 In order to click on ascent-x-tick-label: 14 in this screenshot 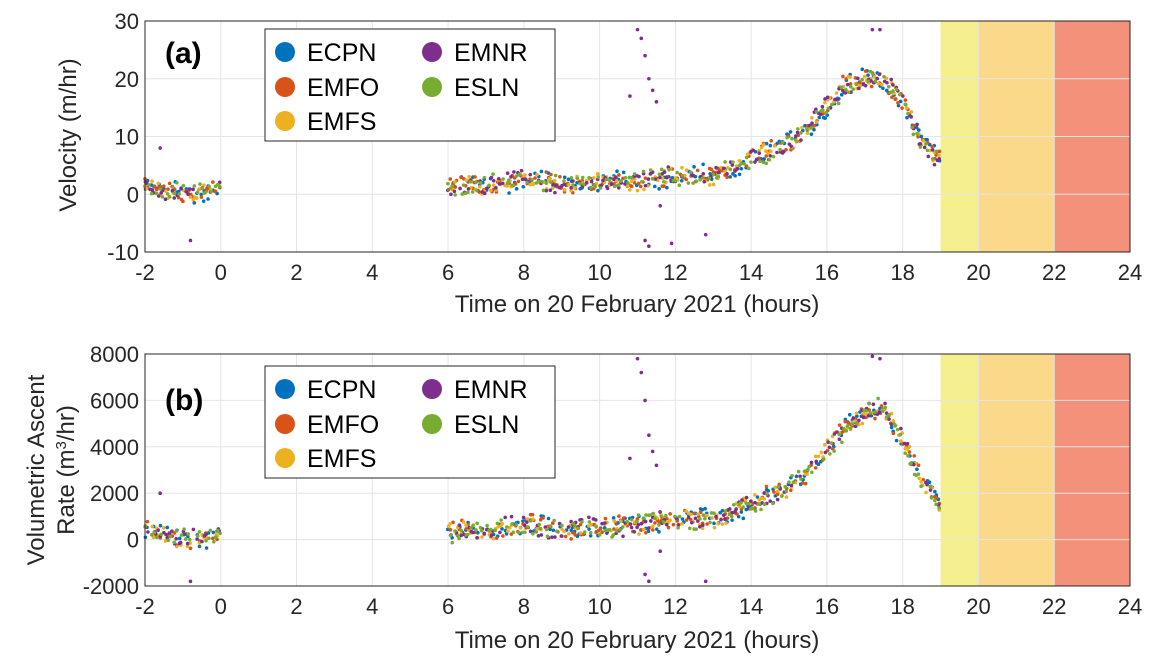, I will do `click(751, 606)`.